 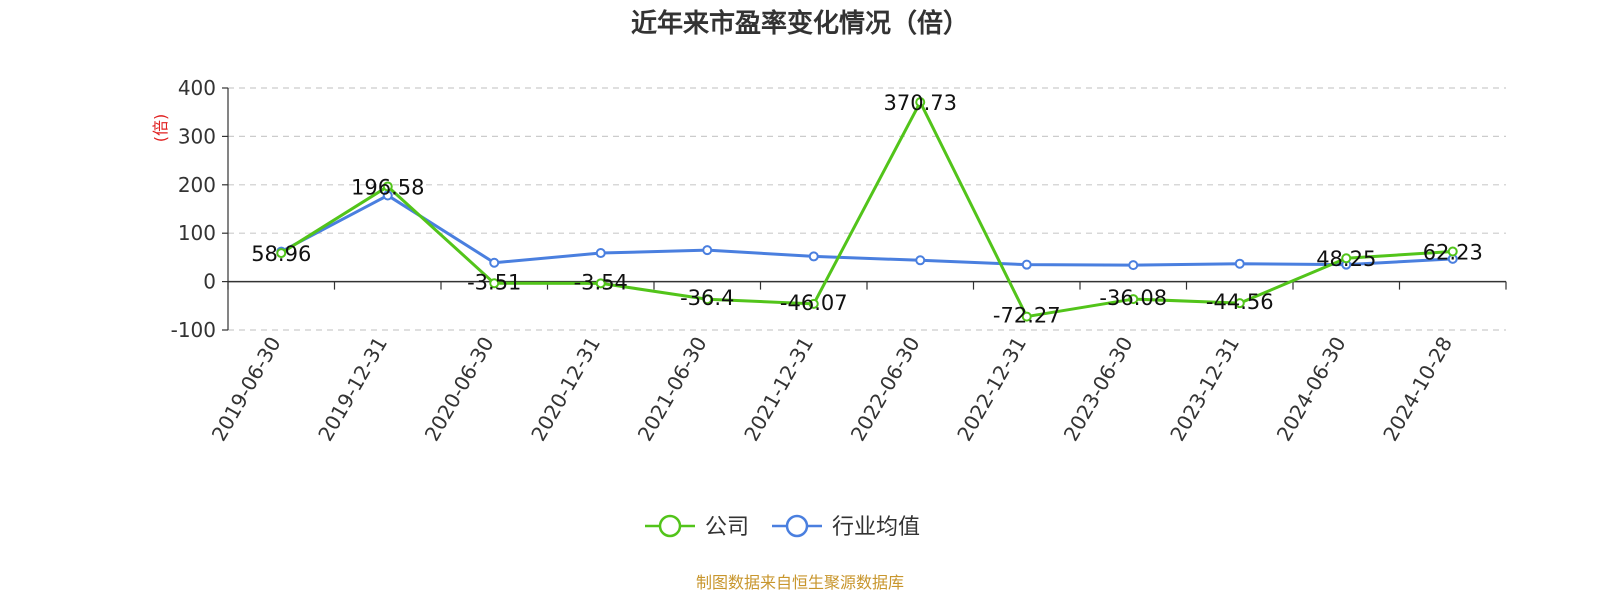 What do you see at coordinates (197, 185) in the screenshot?
I see `y-tick-label: 200` at bounding box center [197, 185].